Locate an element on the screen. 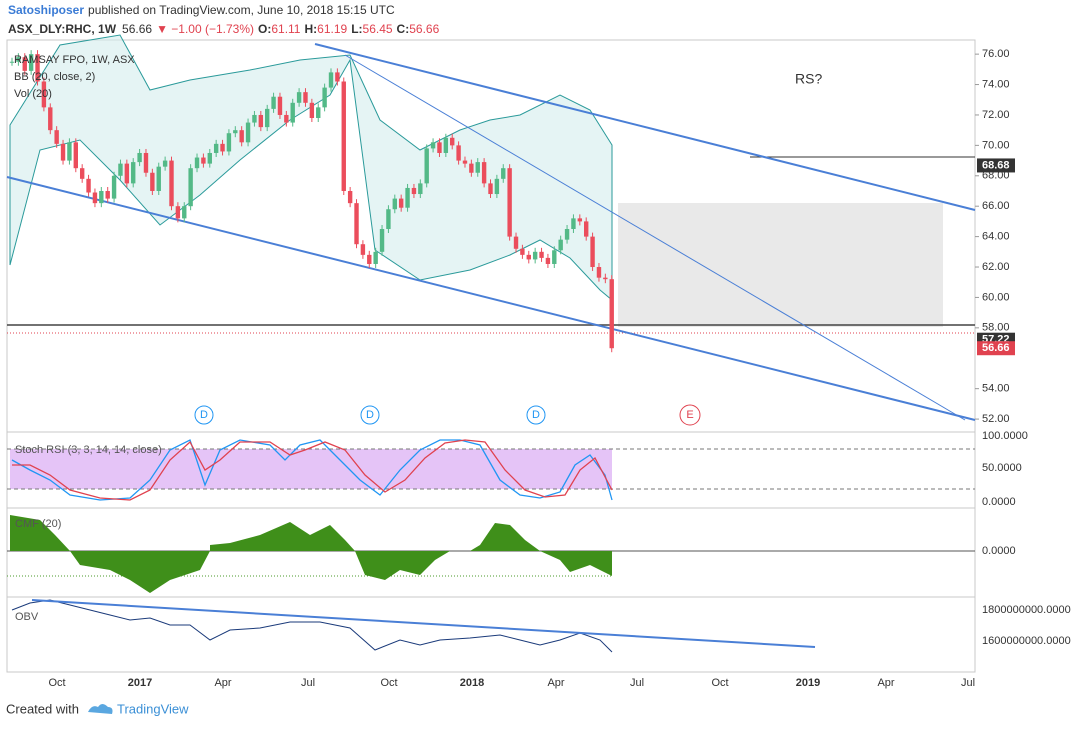  h-label: H: is located at coordinates (310, 29).